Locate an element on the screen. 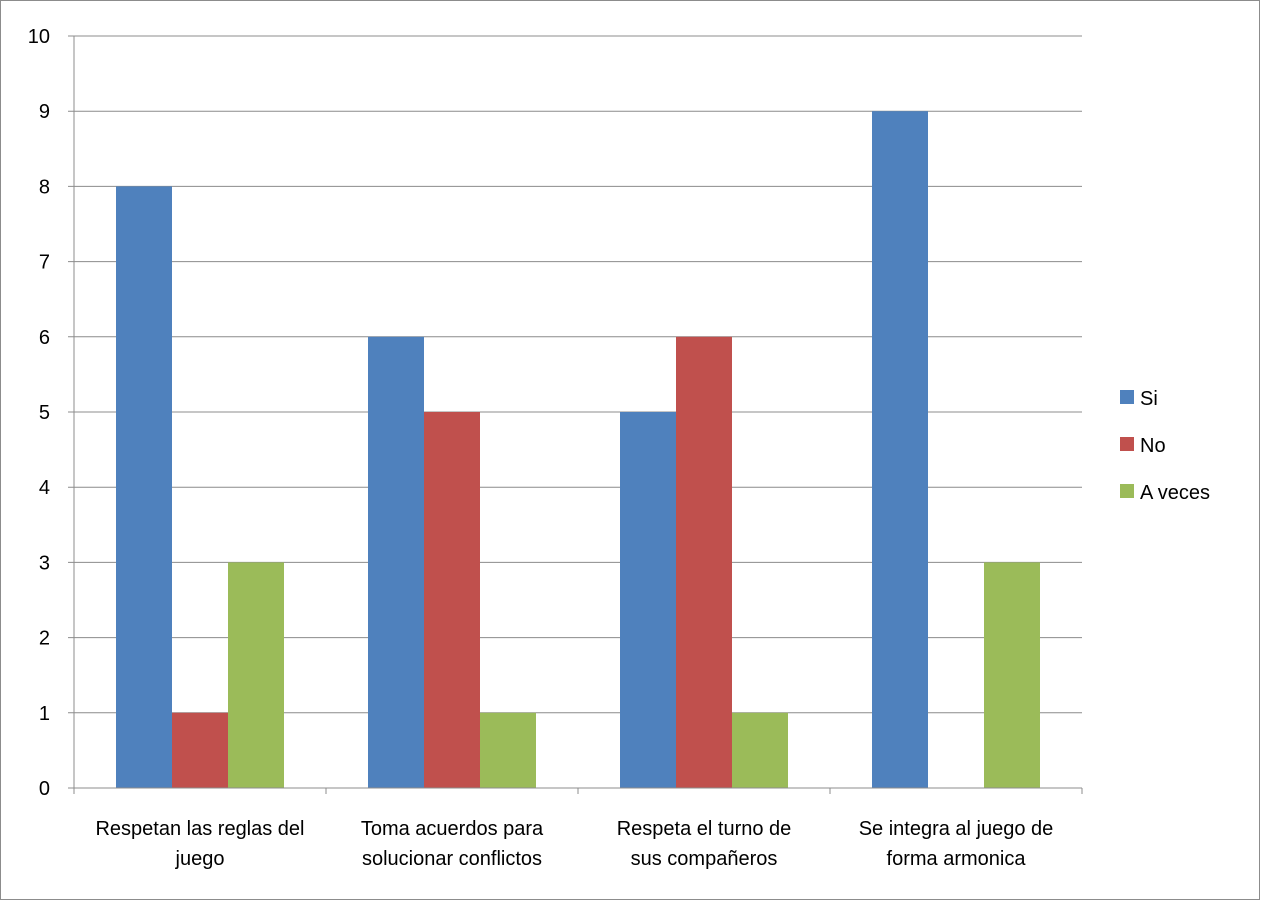  legend-item-no: No is located at coordinates (1143, 446).